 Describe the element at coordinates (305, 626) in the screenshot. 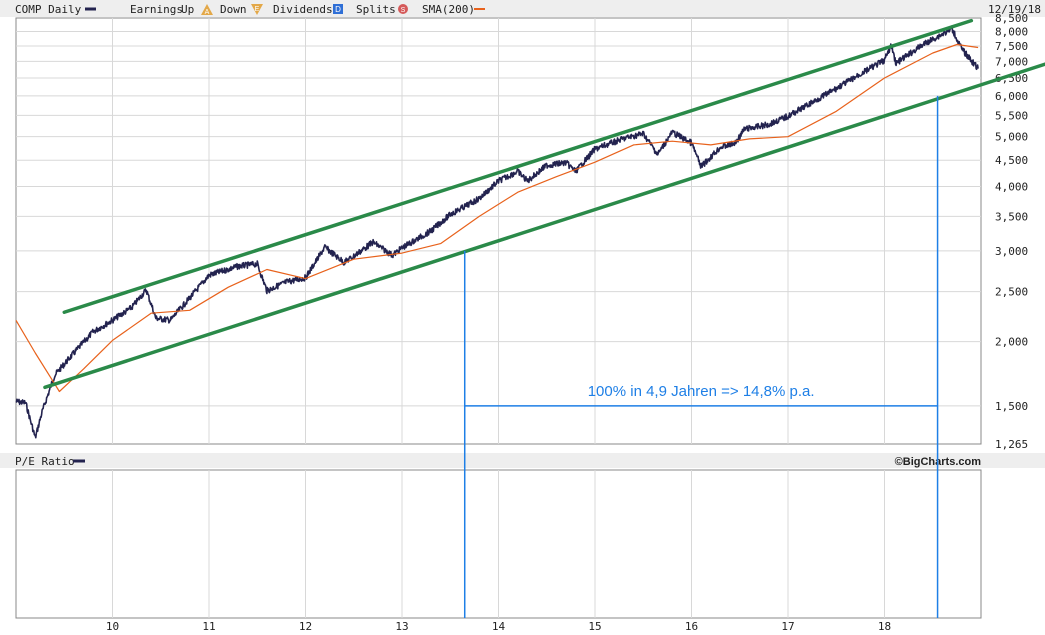

I see `x-tick-label: 12` at that location.